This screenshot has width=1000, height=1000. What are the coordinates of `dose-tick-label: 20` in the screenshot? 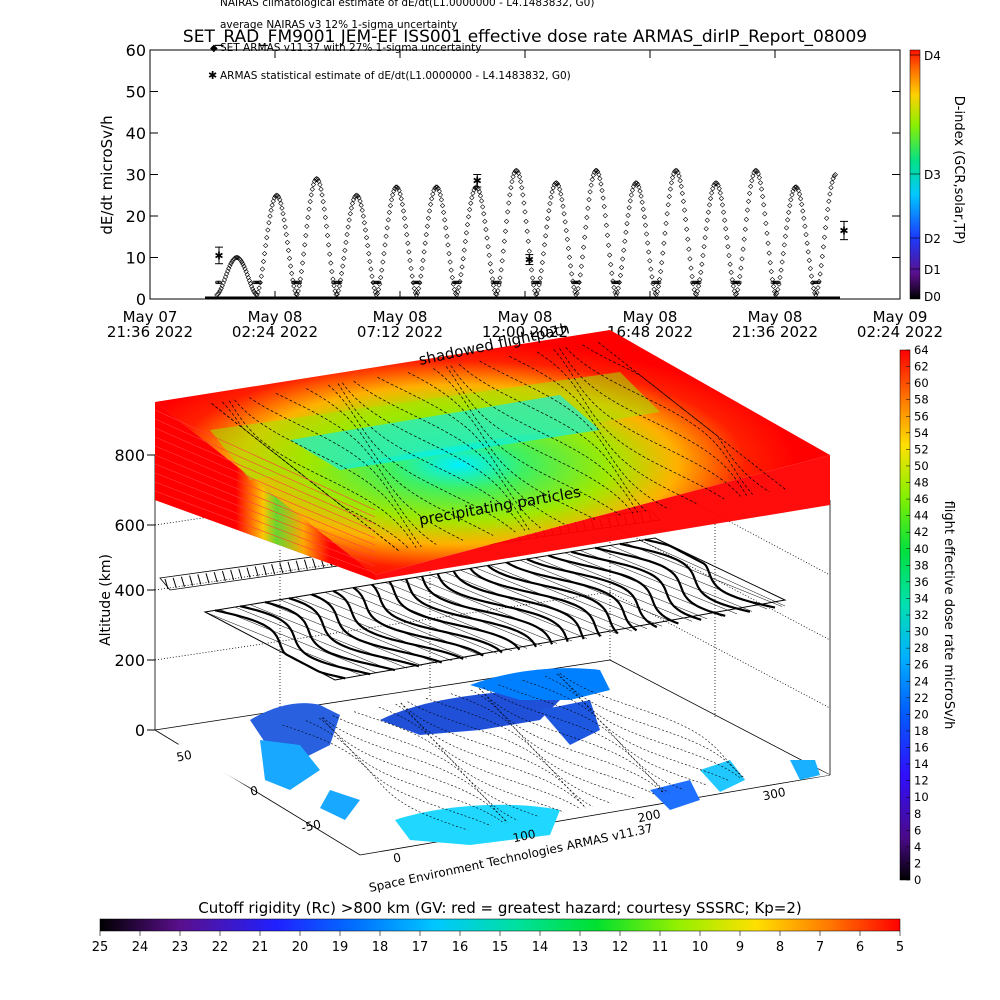 It's located at (921, 714).